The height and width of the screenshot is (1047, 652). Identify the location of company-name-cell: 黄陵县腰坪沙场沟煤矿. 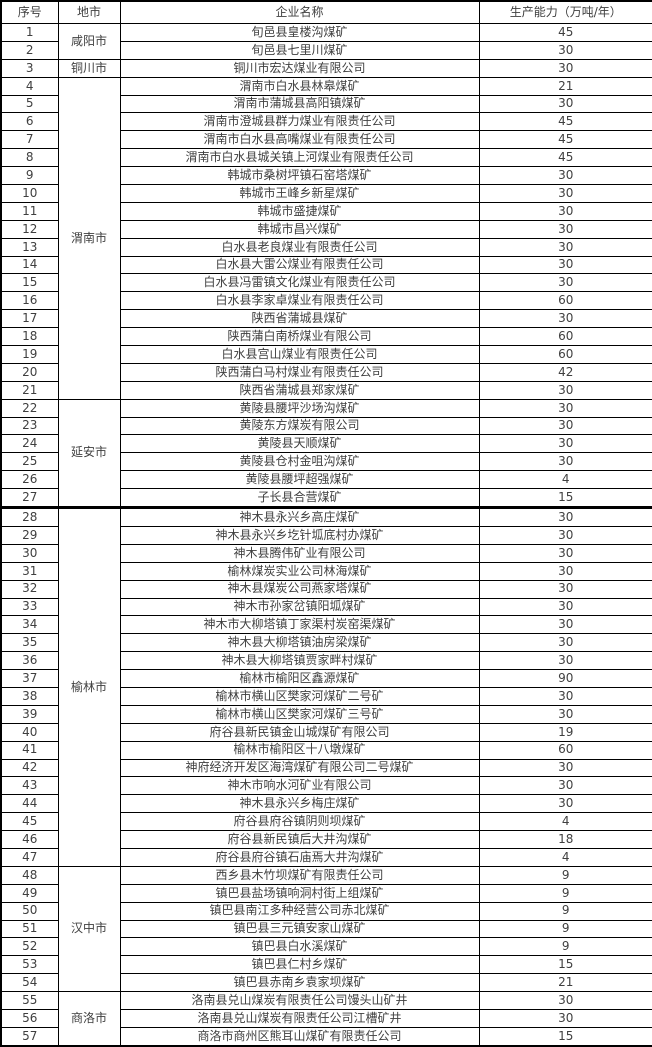
(299, 408).